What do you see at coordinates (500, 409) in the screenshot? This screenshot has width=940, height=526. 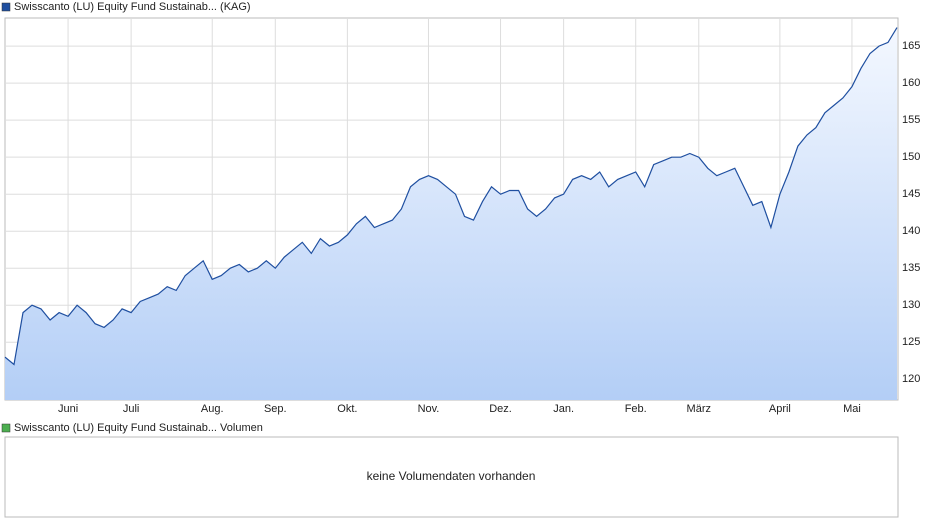 I see `x-tick-label: Dez.` at bounding box center [500, 409].